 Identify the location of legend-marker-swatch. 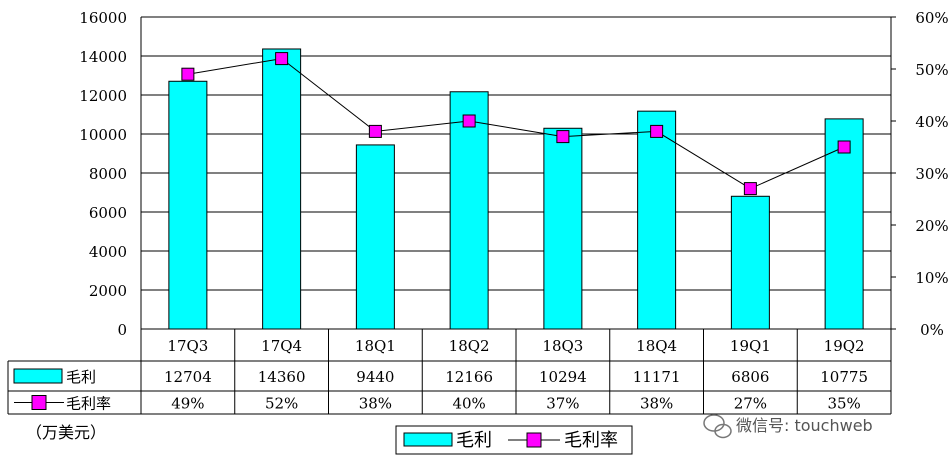
(534, 440).